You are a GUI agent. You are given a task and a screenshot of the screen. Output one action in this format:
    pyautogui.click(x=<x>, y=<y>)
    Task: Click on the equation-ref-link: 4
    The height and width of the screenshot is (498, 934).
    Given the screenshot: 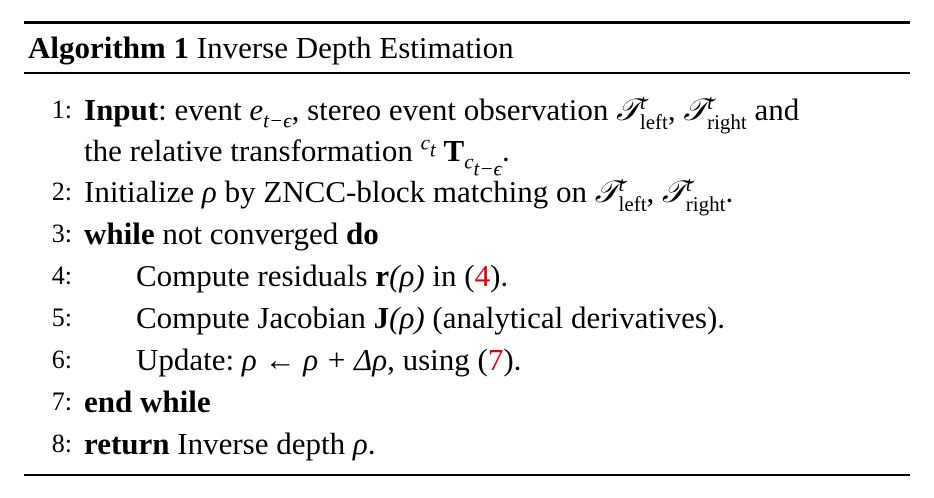 What is the action you would take?
    pyautogui.click(x=482, y=275)
    